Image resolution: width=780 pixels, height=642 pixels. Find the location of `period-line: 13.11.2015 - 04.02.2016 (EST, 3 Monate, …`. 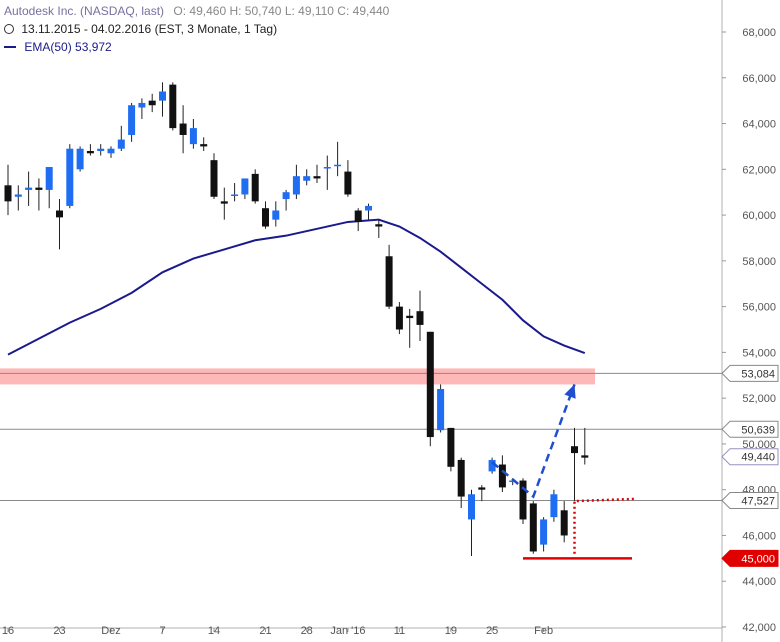

period-line: 13.11.2015 - 04.02.2016 (EST, 3 Monate, … is located at coordinates (140, 29).